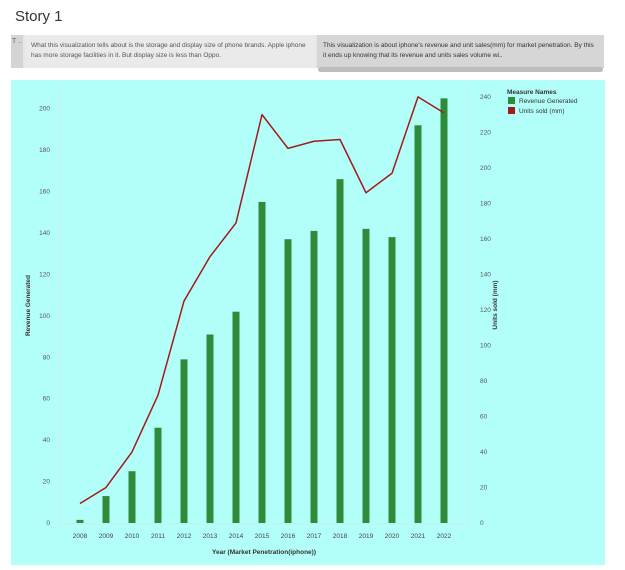  Describe the element at coordinates (44, 150) in the screenshot. I see `y-tick-label: 180` at that location.